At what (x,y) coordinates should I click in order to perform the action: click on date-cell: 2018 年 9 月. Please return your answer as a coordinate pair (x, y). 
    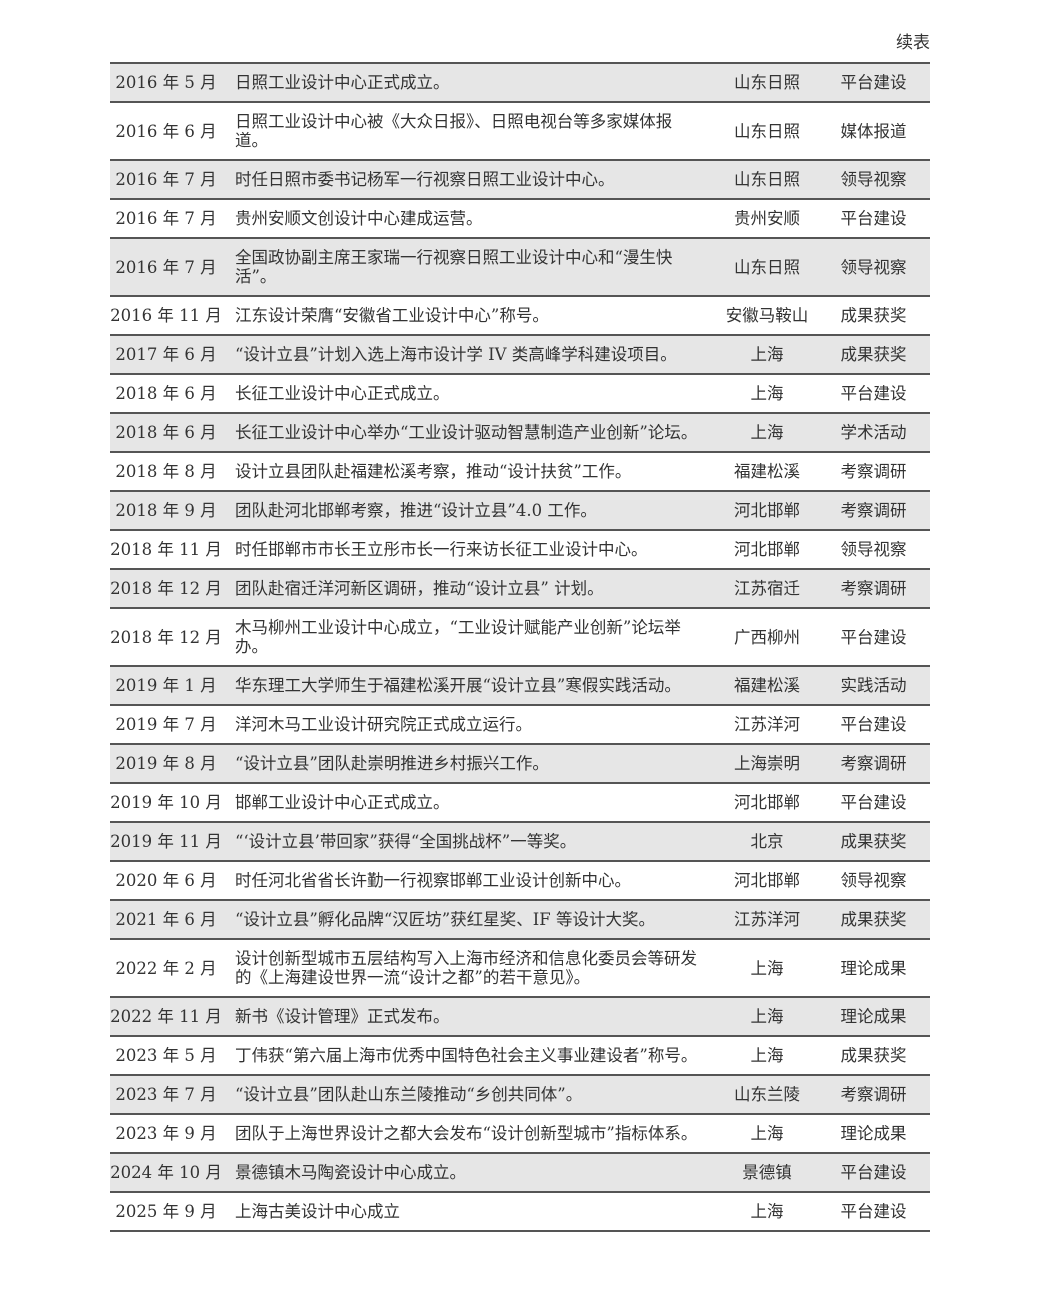
    Looking at the image, I should click on (166, 511).